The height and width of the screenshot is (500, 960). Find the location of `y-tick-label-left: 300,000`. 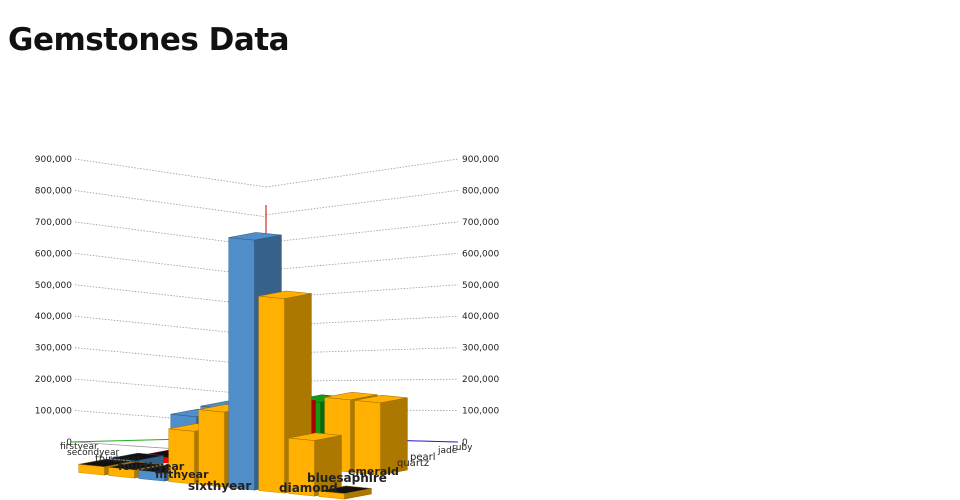

y-tick-label-left: 300,000 is located at coordinates (53, 349).